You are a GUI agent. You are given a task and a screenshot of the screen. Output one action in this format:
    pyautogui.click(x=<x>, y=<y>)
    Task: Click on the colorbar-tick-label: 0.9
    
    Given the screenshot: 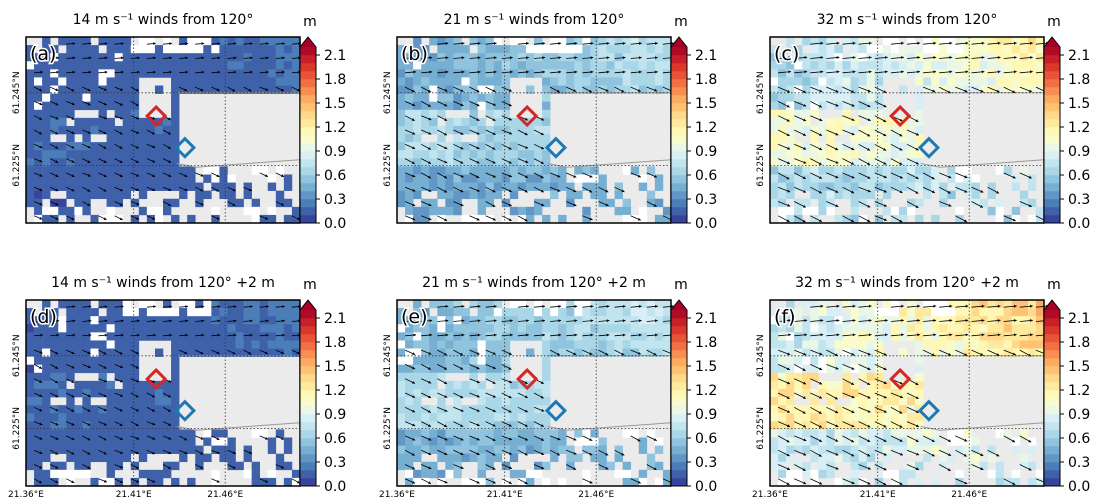 What is the action you would take?
    pyautogui.click(x=335, y=152)
    